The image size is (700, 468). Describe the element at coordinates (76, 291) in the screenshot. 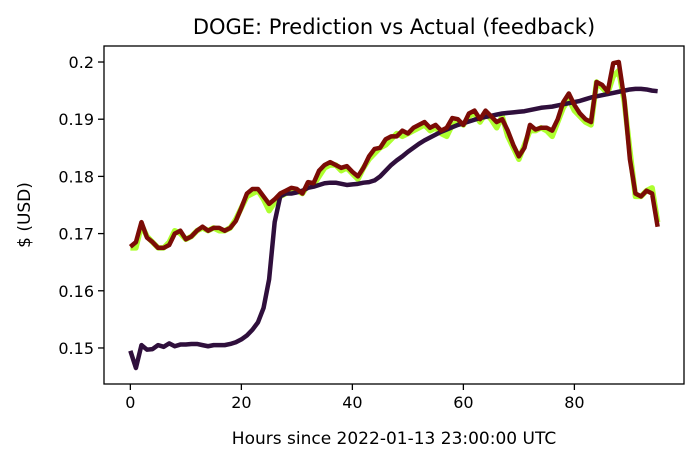

I see `y-tick-label: 0.16` at that location.